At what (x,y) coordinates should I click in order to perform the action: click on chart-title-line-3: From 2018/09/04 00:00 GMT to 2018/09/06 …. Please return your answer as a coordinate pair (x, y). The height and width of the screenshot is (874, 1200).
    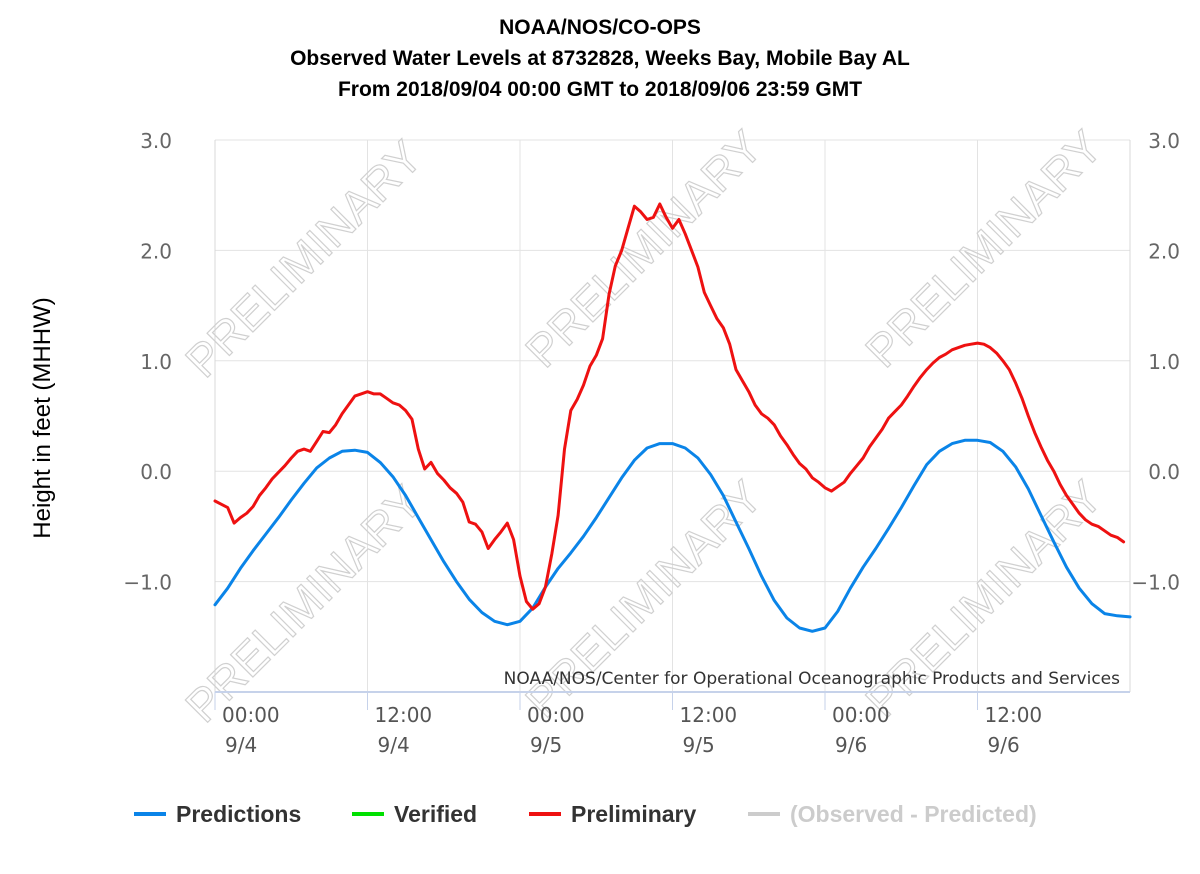
    Looking at the image, I should click on (600, 89).